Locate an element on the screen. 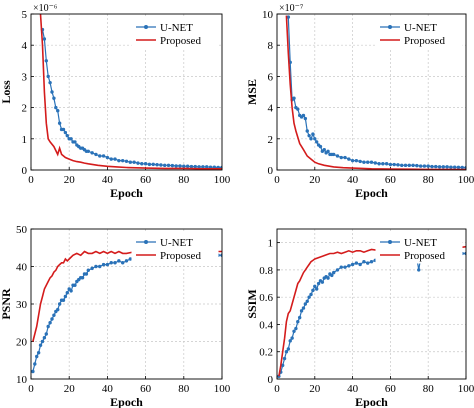 This screenshot has height=408, width=474. y-tick-label: 1 is located at coordinates (271, 244).